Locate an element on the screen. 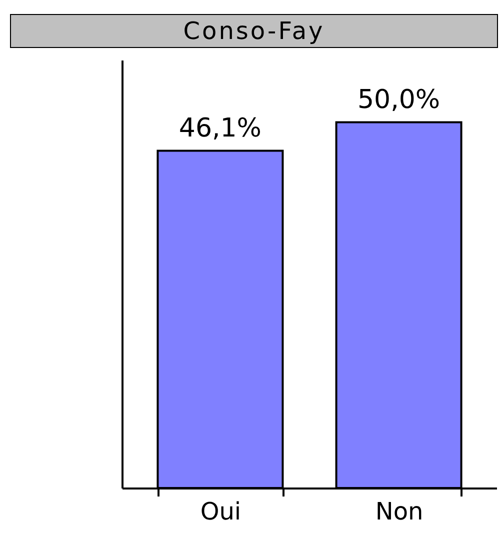 Image resolution: width=502 pixels, height=555 pixels. x-tick-label: Oui is located at coordinates (221, 512).